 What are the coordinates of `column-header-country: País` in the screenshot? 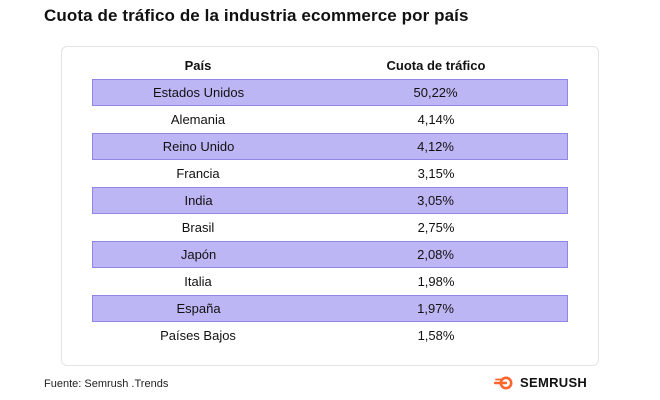 It's located at (198, 65).